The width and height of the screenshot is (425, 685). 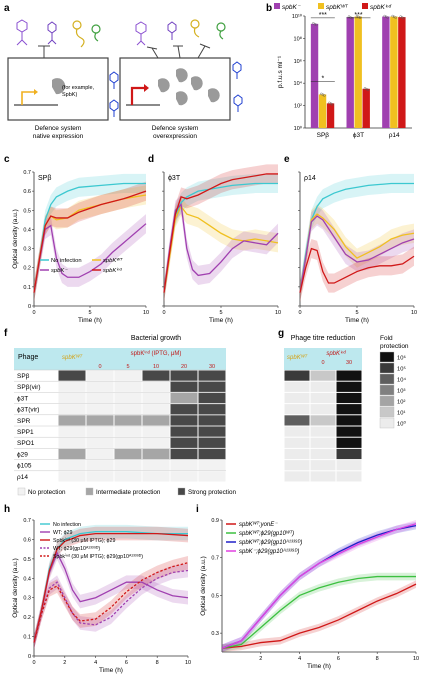 I want to click on table-header-conc: 20, so click(x=184, y=367).